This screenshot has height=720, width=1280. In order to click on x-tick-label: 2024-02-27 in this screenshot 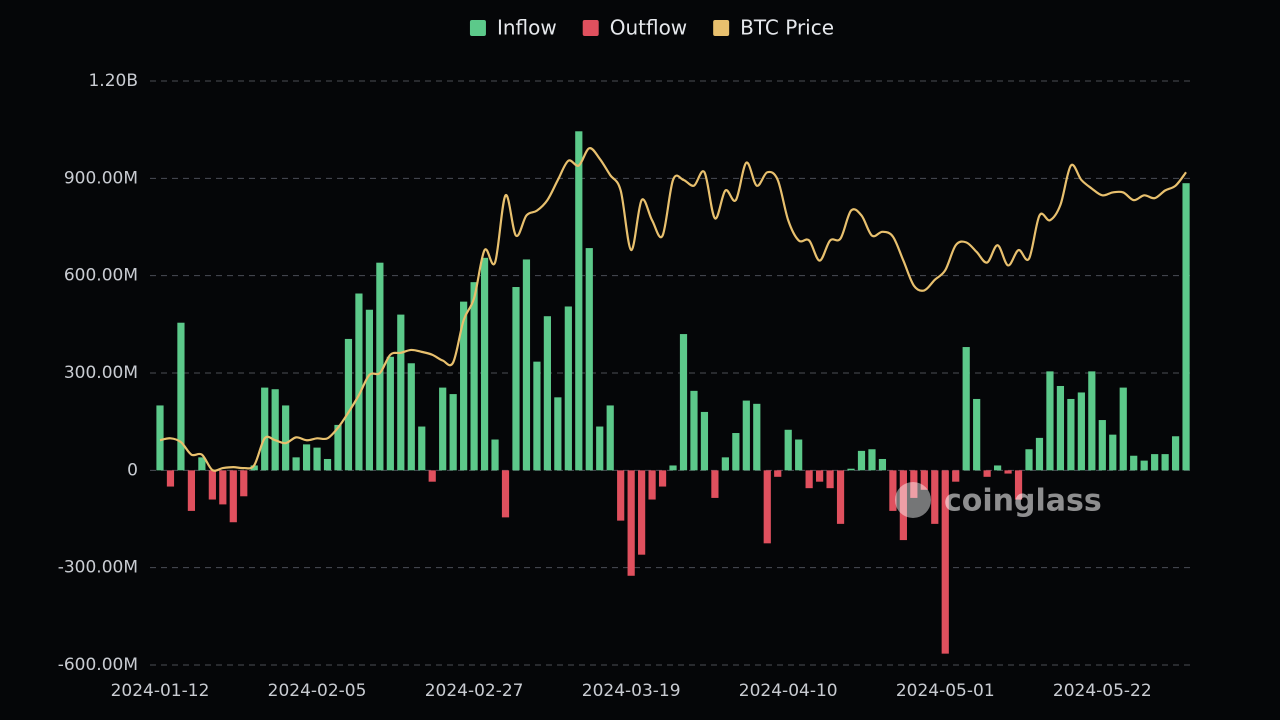, I will do `click(474, 691)`.